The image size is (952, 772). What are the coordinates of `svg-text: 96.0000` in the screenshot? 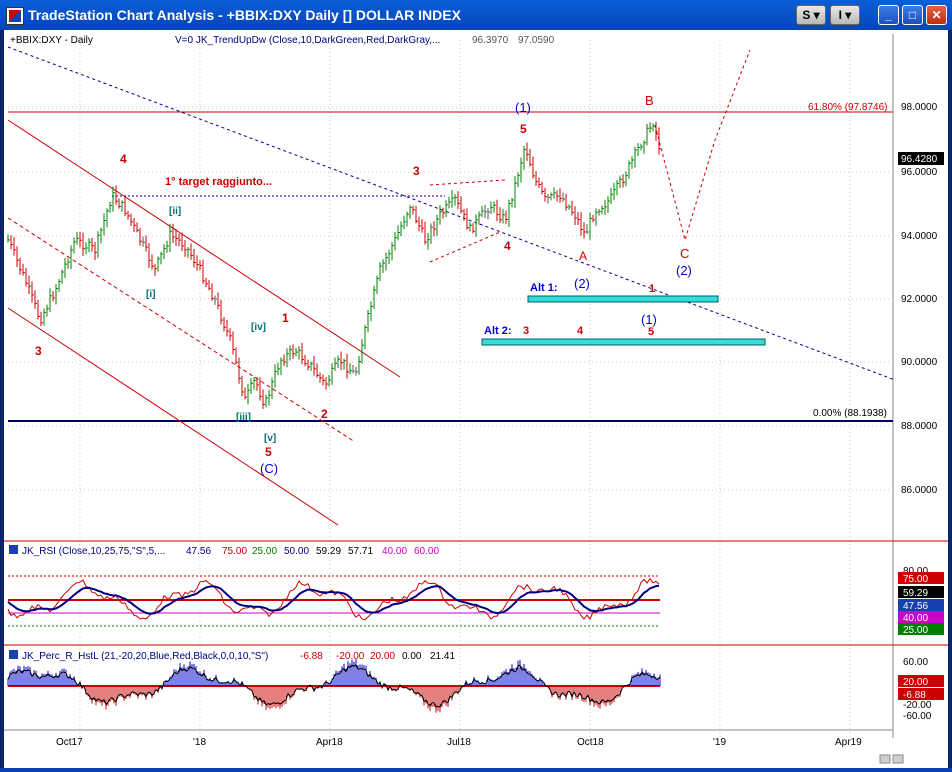 It's located at (919, 172).